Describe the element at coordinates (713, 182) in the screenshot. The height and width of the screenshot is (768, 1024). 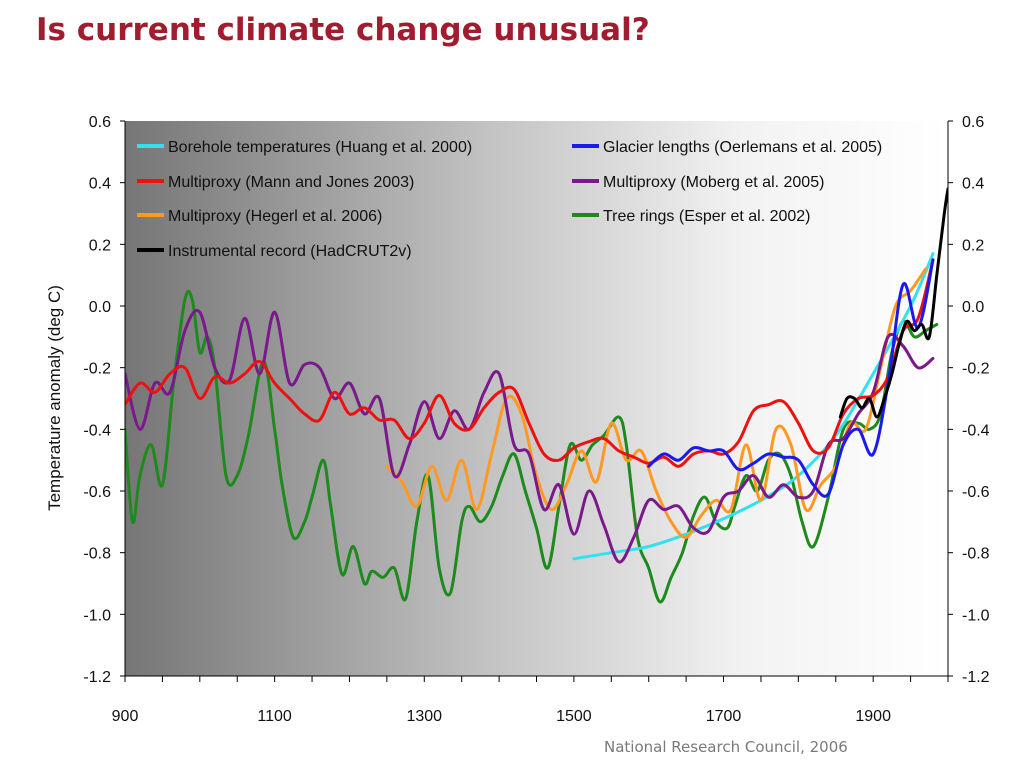
I see `legend-label: Multiproxy (Moberg et al. 2005)` at that location.